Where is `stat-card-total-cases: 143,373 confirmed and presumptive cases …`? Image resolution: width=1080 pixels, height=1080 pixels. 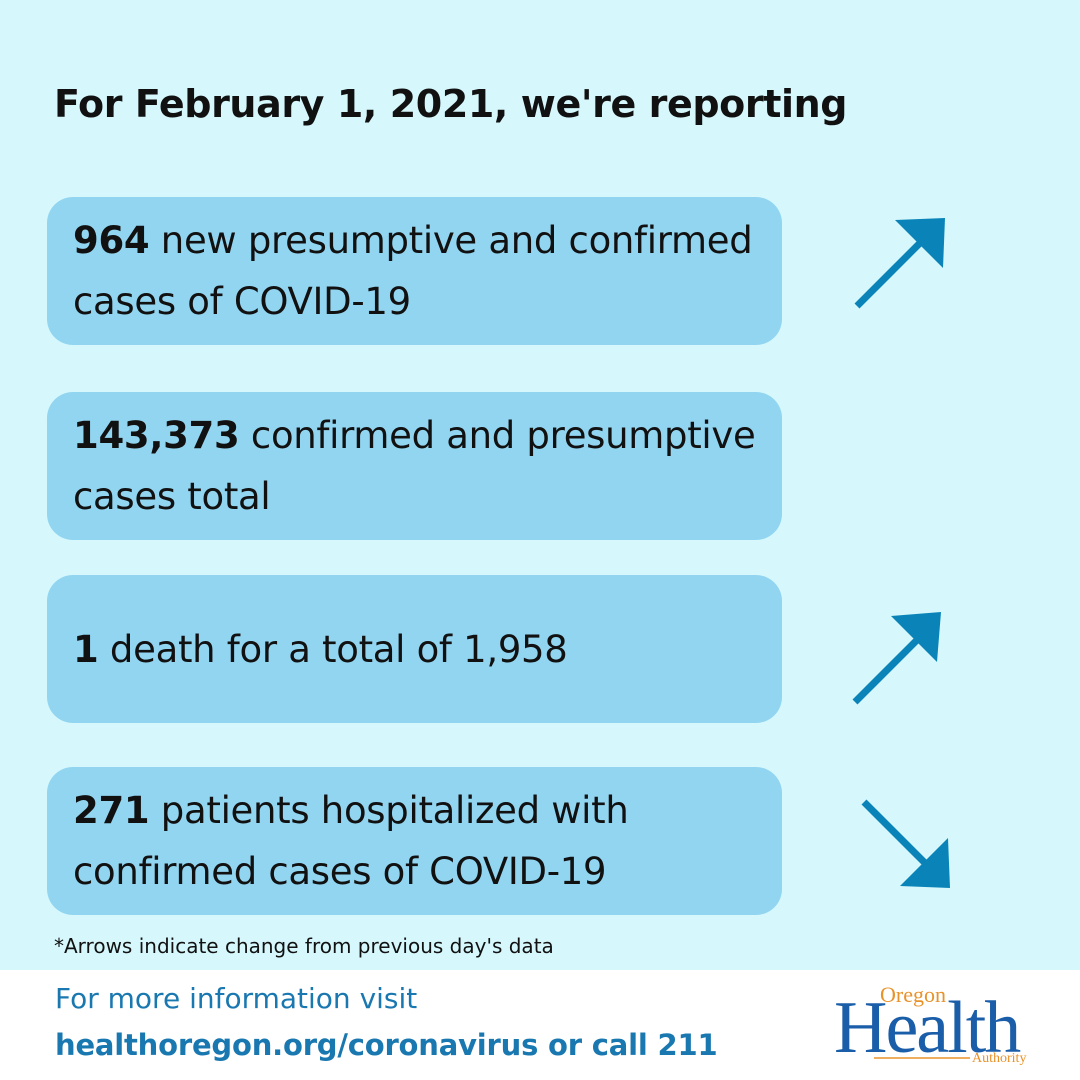 stat-card-total-cases: 143,373 confirmed and presumptive cases … is located at coordinates (414, 466).